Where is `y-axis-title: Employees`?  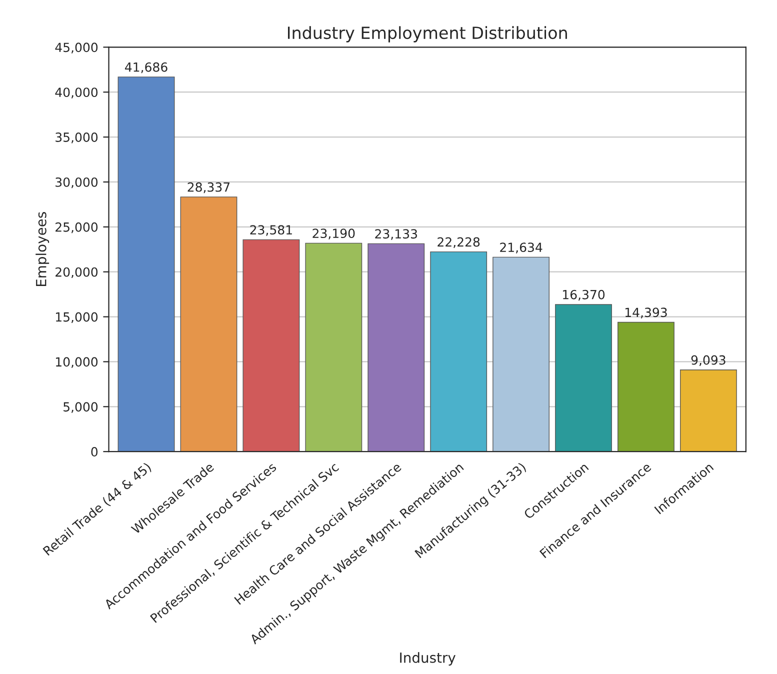
y-axis-title: Employees is located at coordinates (43, 249).